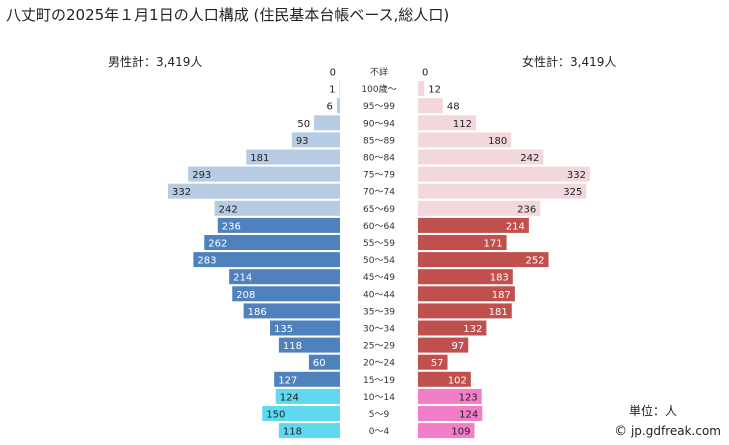 The height and width of the screenshot is (445, 729). Describe the element at coordinates (379, 364) in the screenshot. I see `age-label: 20～24` at that location.